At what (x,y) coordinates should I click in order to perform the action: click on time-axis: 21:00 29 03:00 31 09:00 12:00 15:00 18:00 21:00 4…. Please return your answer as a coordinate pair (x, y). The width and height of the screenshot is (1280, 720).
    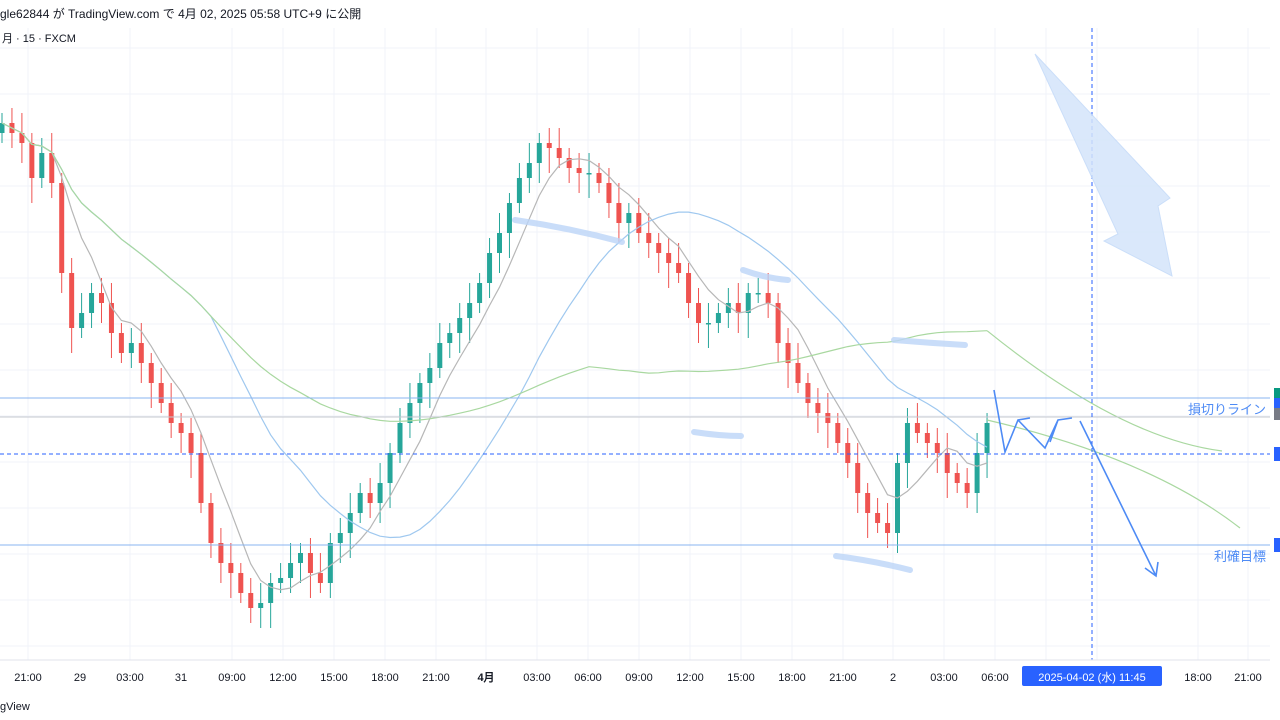
    Looking at the image, I should click on (635, 672).